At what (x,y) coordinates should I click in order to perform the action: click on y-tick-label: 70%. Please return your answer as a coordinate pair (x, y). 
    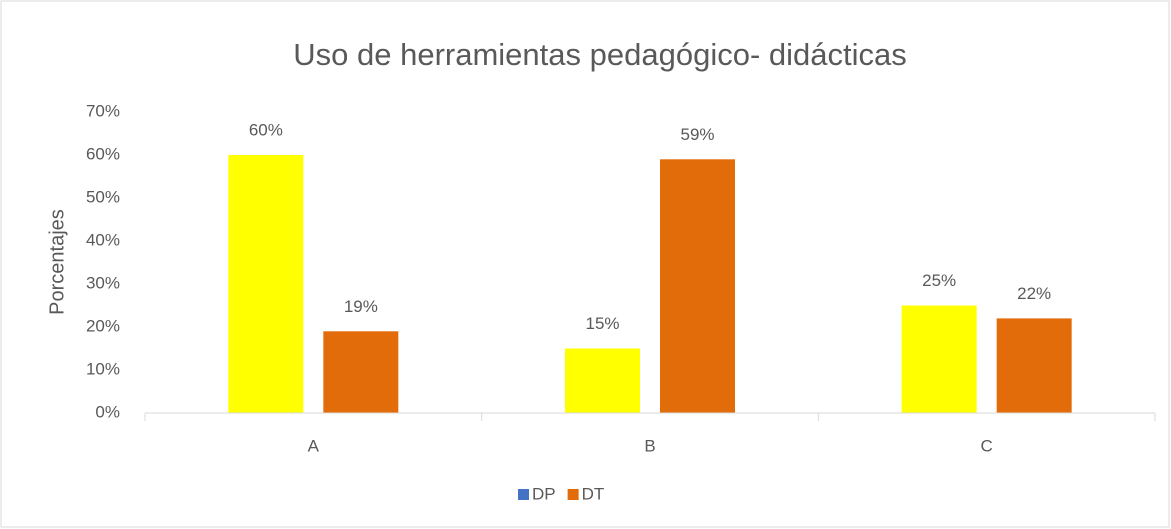
    Looking at the image, I should click on (103, 110).